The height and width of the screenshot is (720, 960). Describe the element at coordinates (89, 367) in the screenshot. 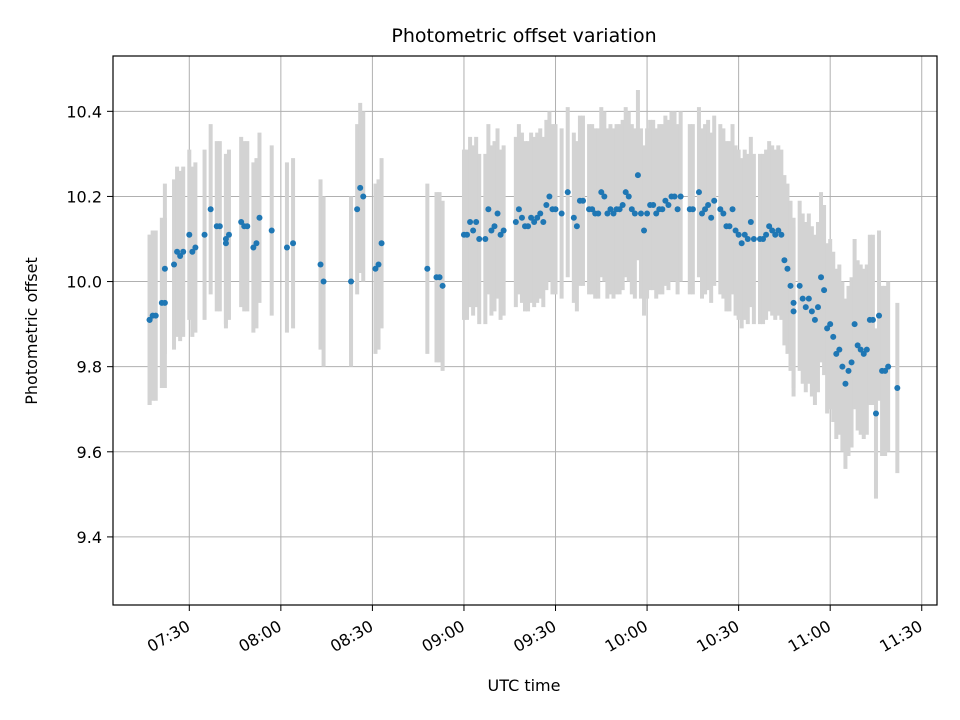

I see `y-tick-label: 9.8` at that location.